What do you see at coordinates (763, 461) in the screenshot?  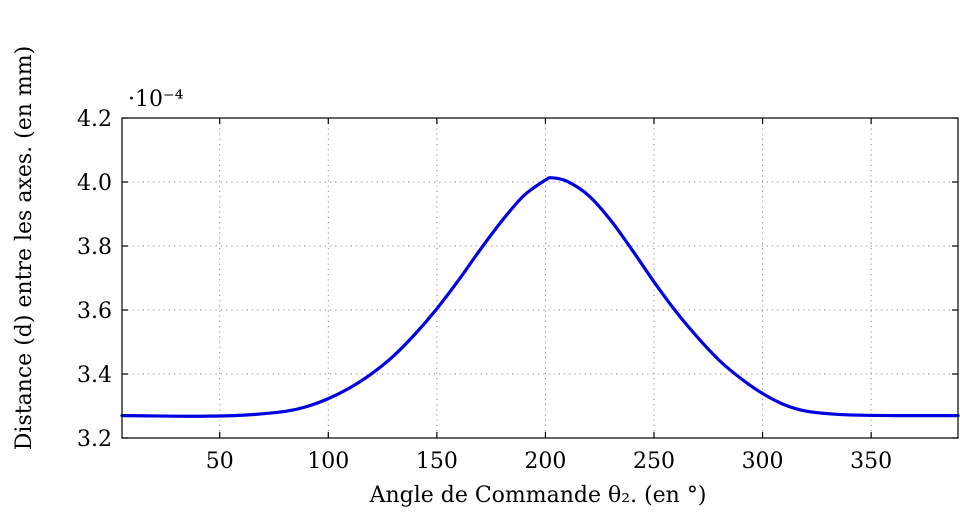 I see `x-tick-label: 300` at bounding box center [763, 461].